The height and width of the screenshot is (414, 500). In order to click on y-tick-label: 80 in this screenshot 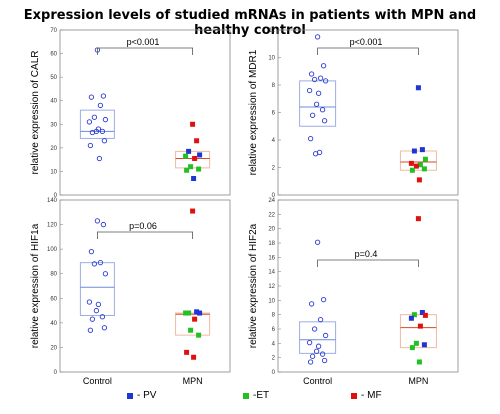, I will do `click(53, 275)`.